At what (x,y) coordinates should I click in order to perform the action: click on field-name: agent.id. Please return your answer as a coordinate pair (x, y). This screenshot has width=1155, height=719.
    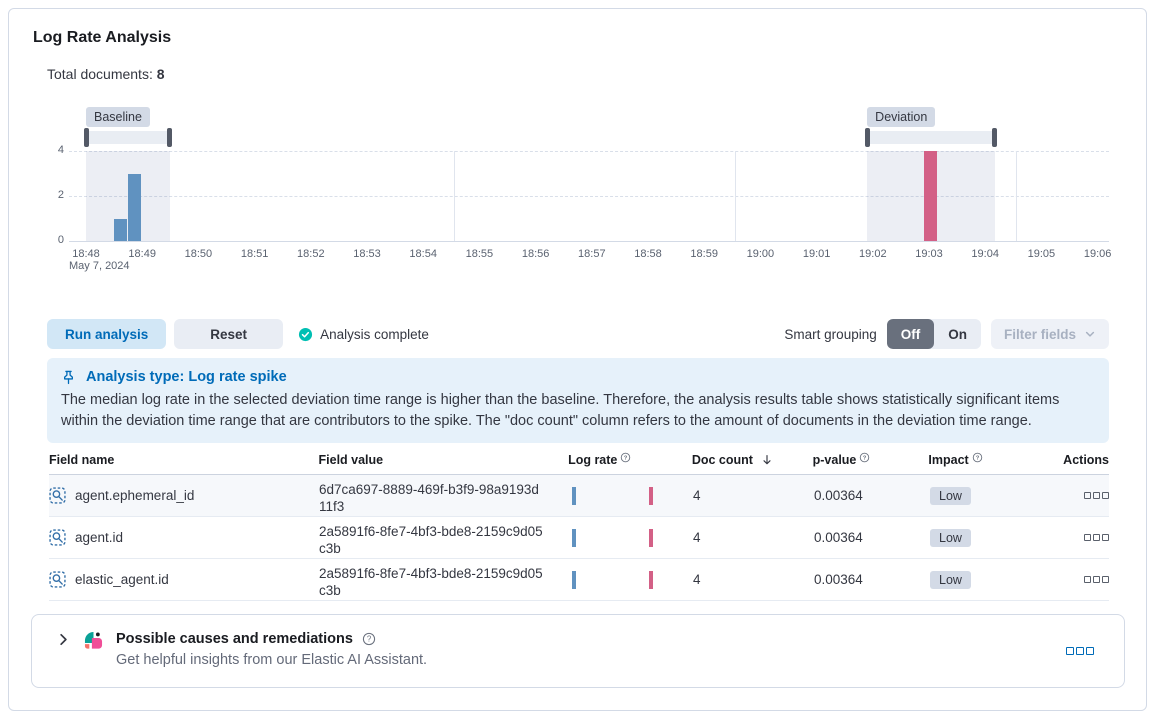
    Looking at the image, I should click on (99, 537).